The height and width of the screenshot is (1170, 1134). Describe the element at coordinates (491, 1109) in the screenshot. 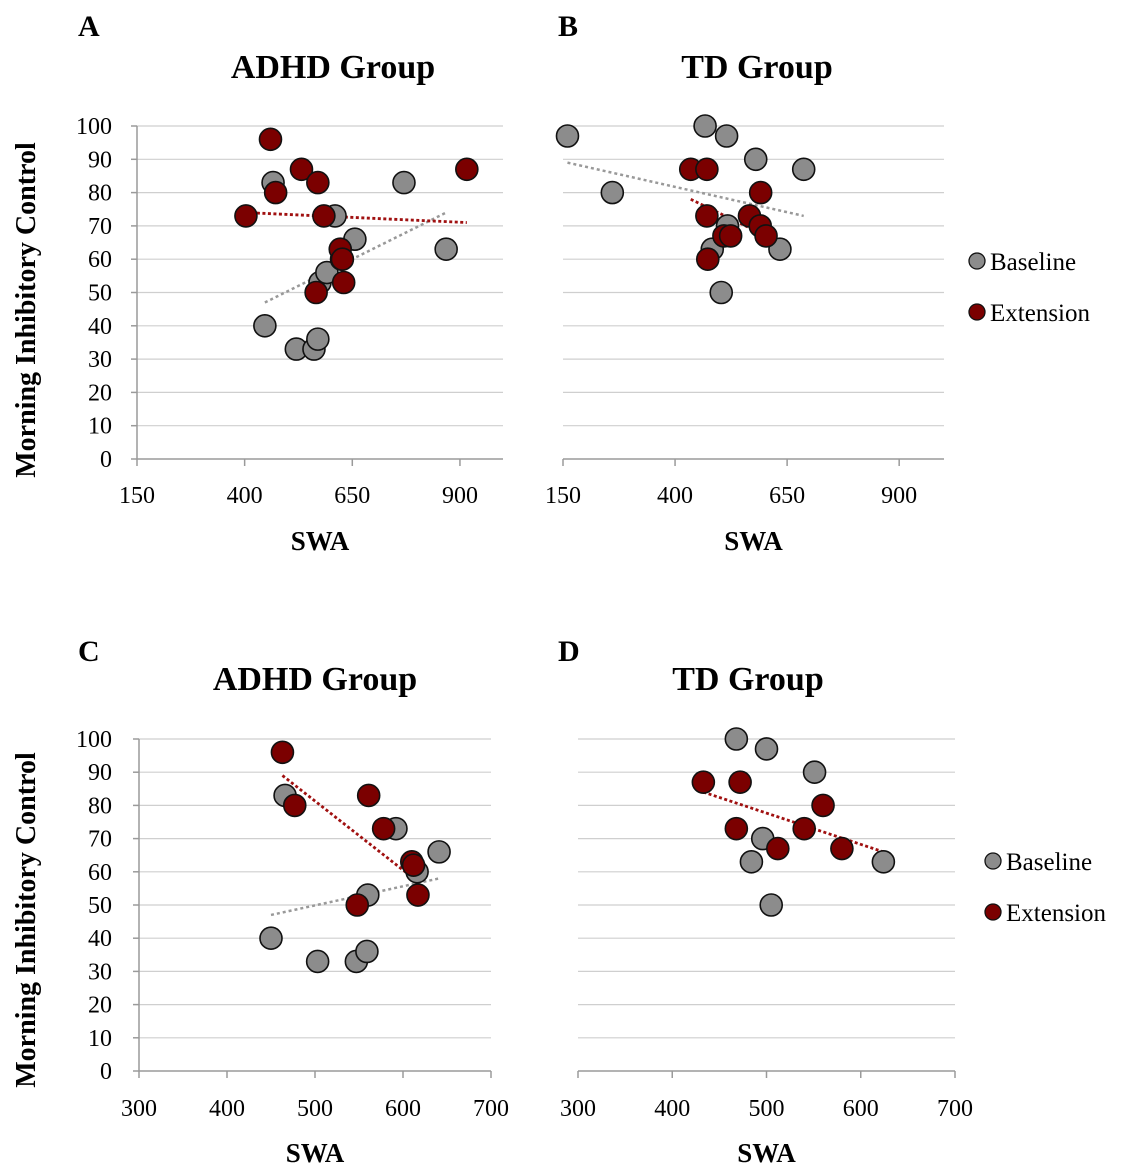

I see `x-tick-label: 700` at that location.